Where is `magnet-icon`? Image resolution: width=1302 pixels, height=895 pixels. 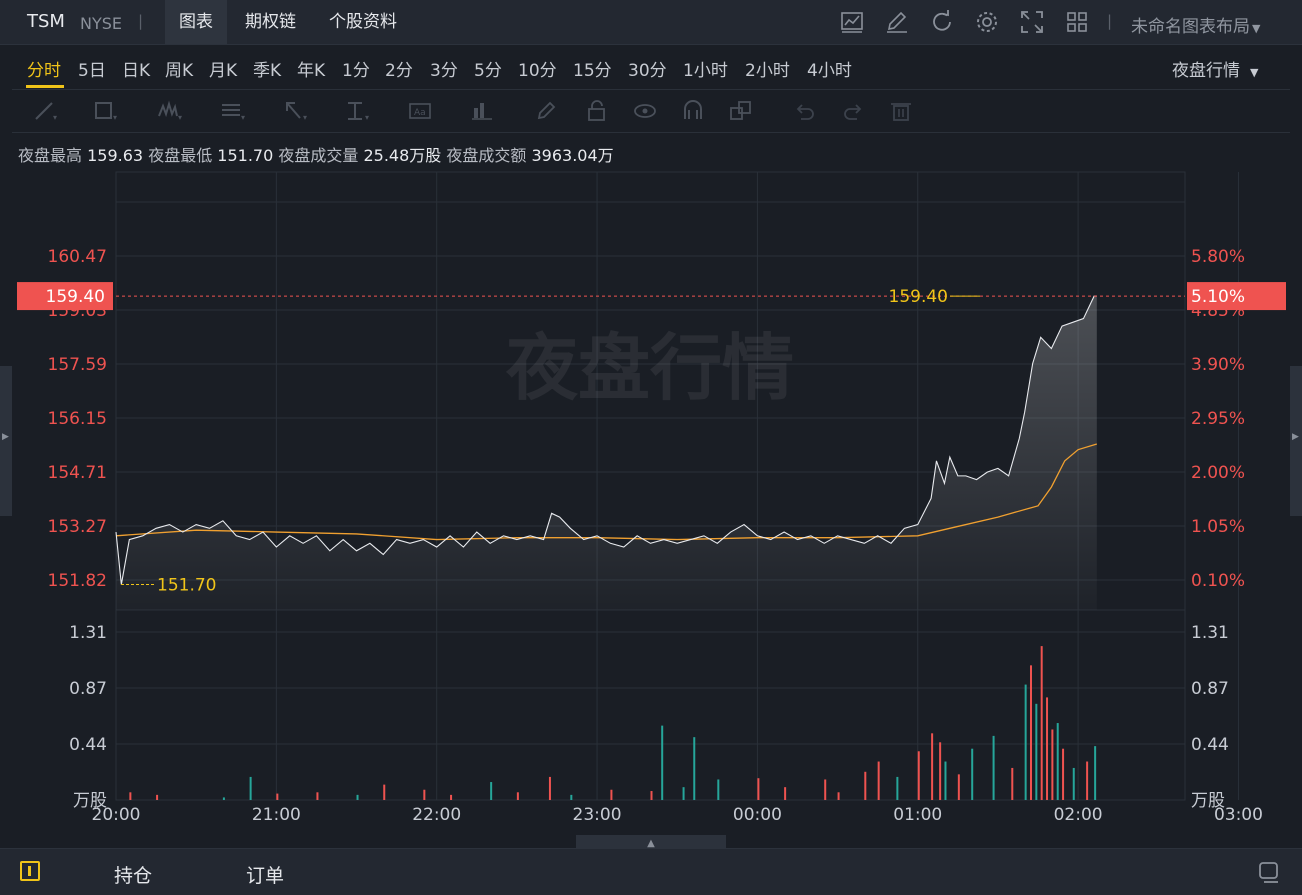 magnet-icon is located at coordinates (693, 111).